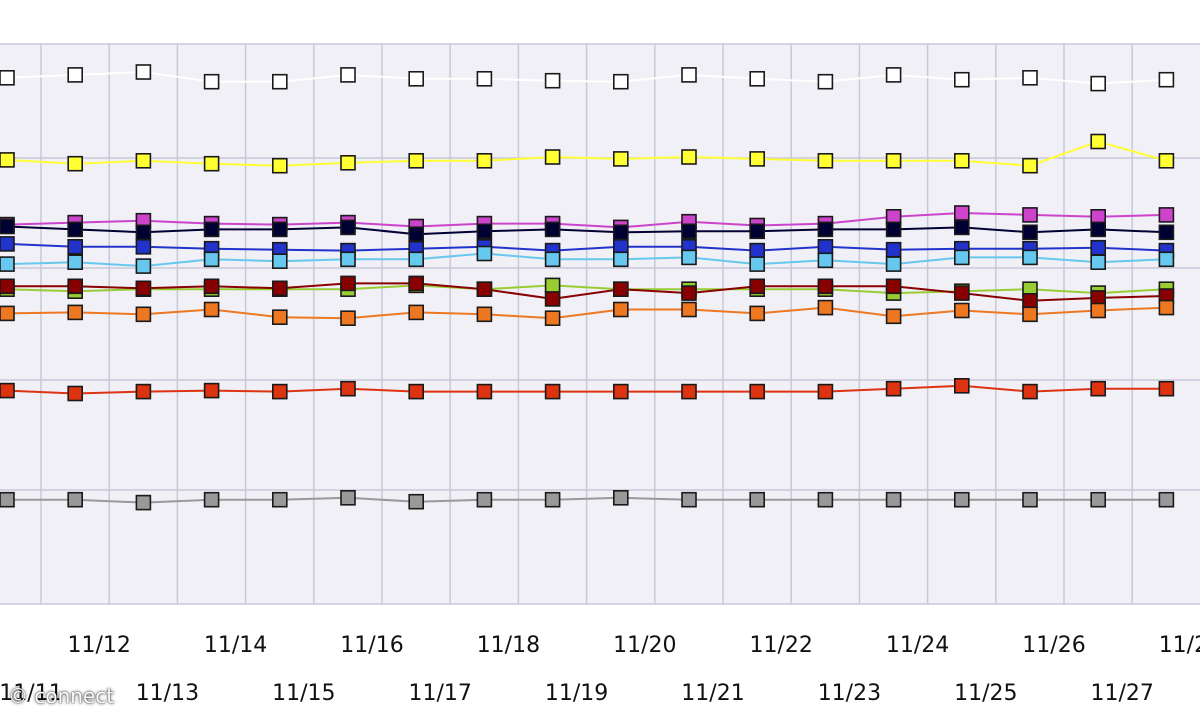 This screenshot has width=1200, height=720. Describe the element at coordinates (98, 645) in the screenshot. I see `x-tick-label: 11/12` at that location.